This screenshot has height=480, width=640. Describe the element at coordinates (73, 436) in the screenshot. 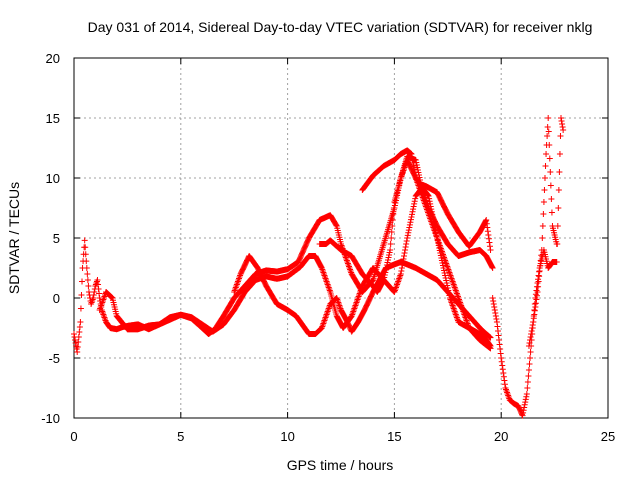

I see `x-tick-label: 0` at that location.